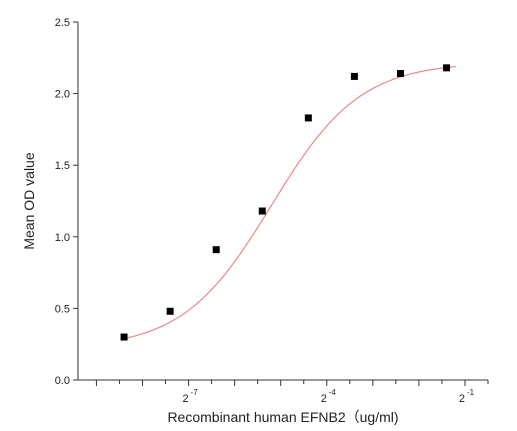 The height and width of the screenshot is (431, 517). Describe the element at coordinates (62, 166) in the screenshot. I see `y-tick-label: 1.5` at that location.